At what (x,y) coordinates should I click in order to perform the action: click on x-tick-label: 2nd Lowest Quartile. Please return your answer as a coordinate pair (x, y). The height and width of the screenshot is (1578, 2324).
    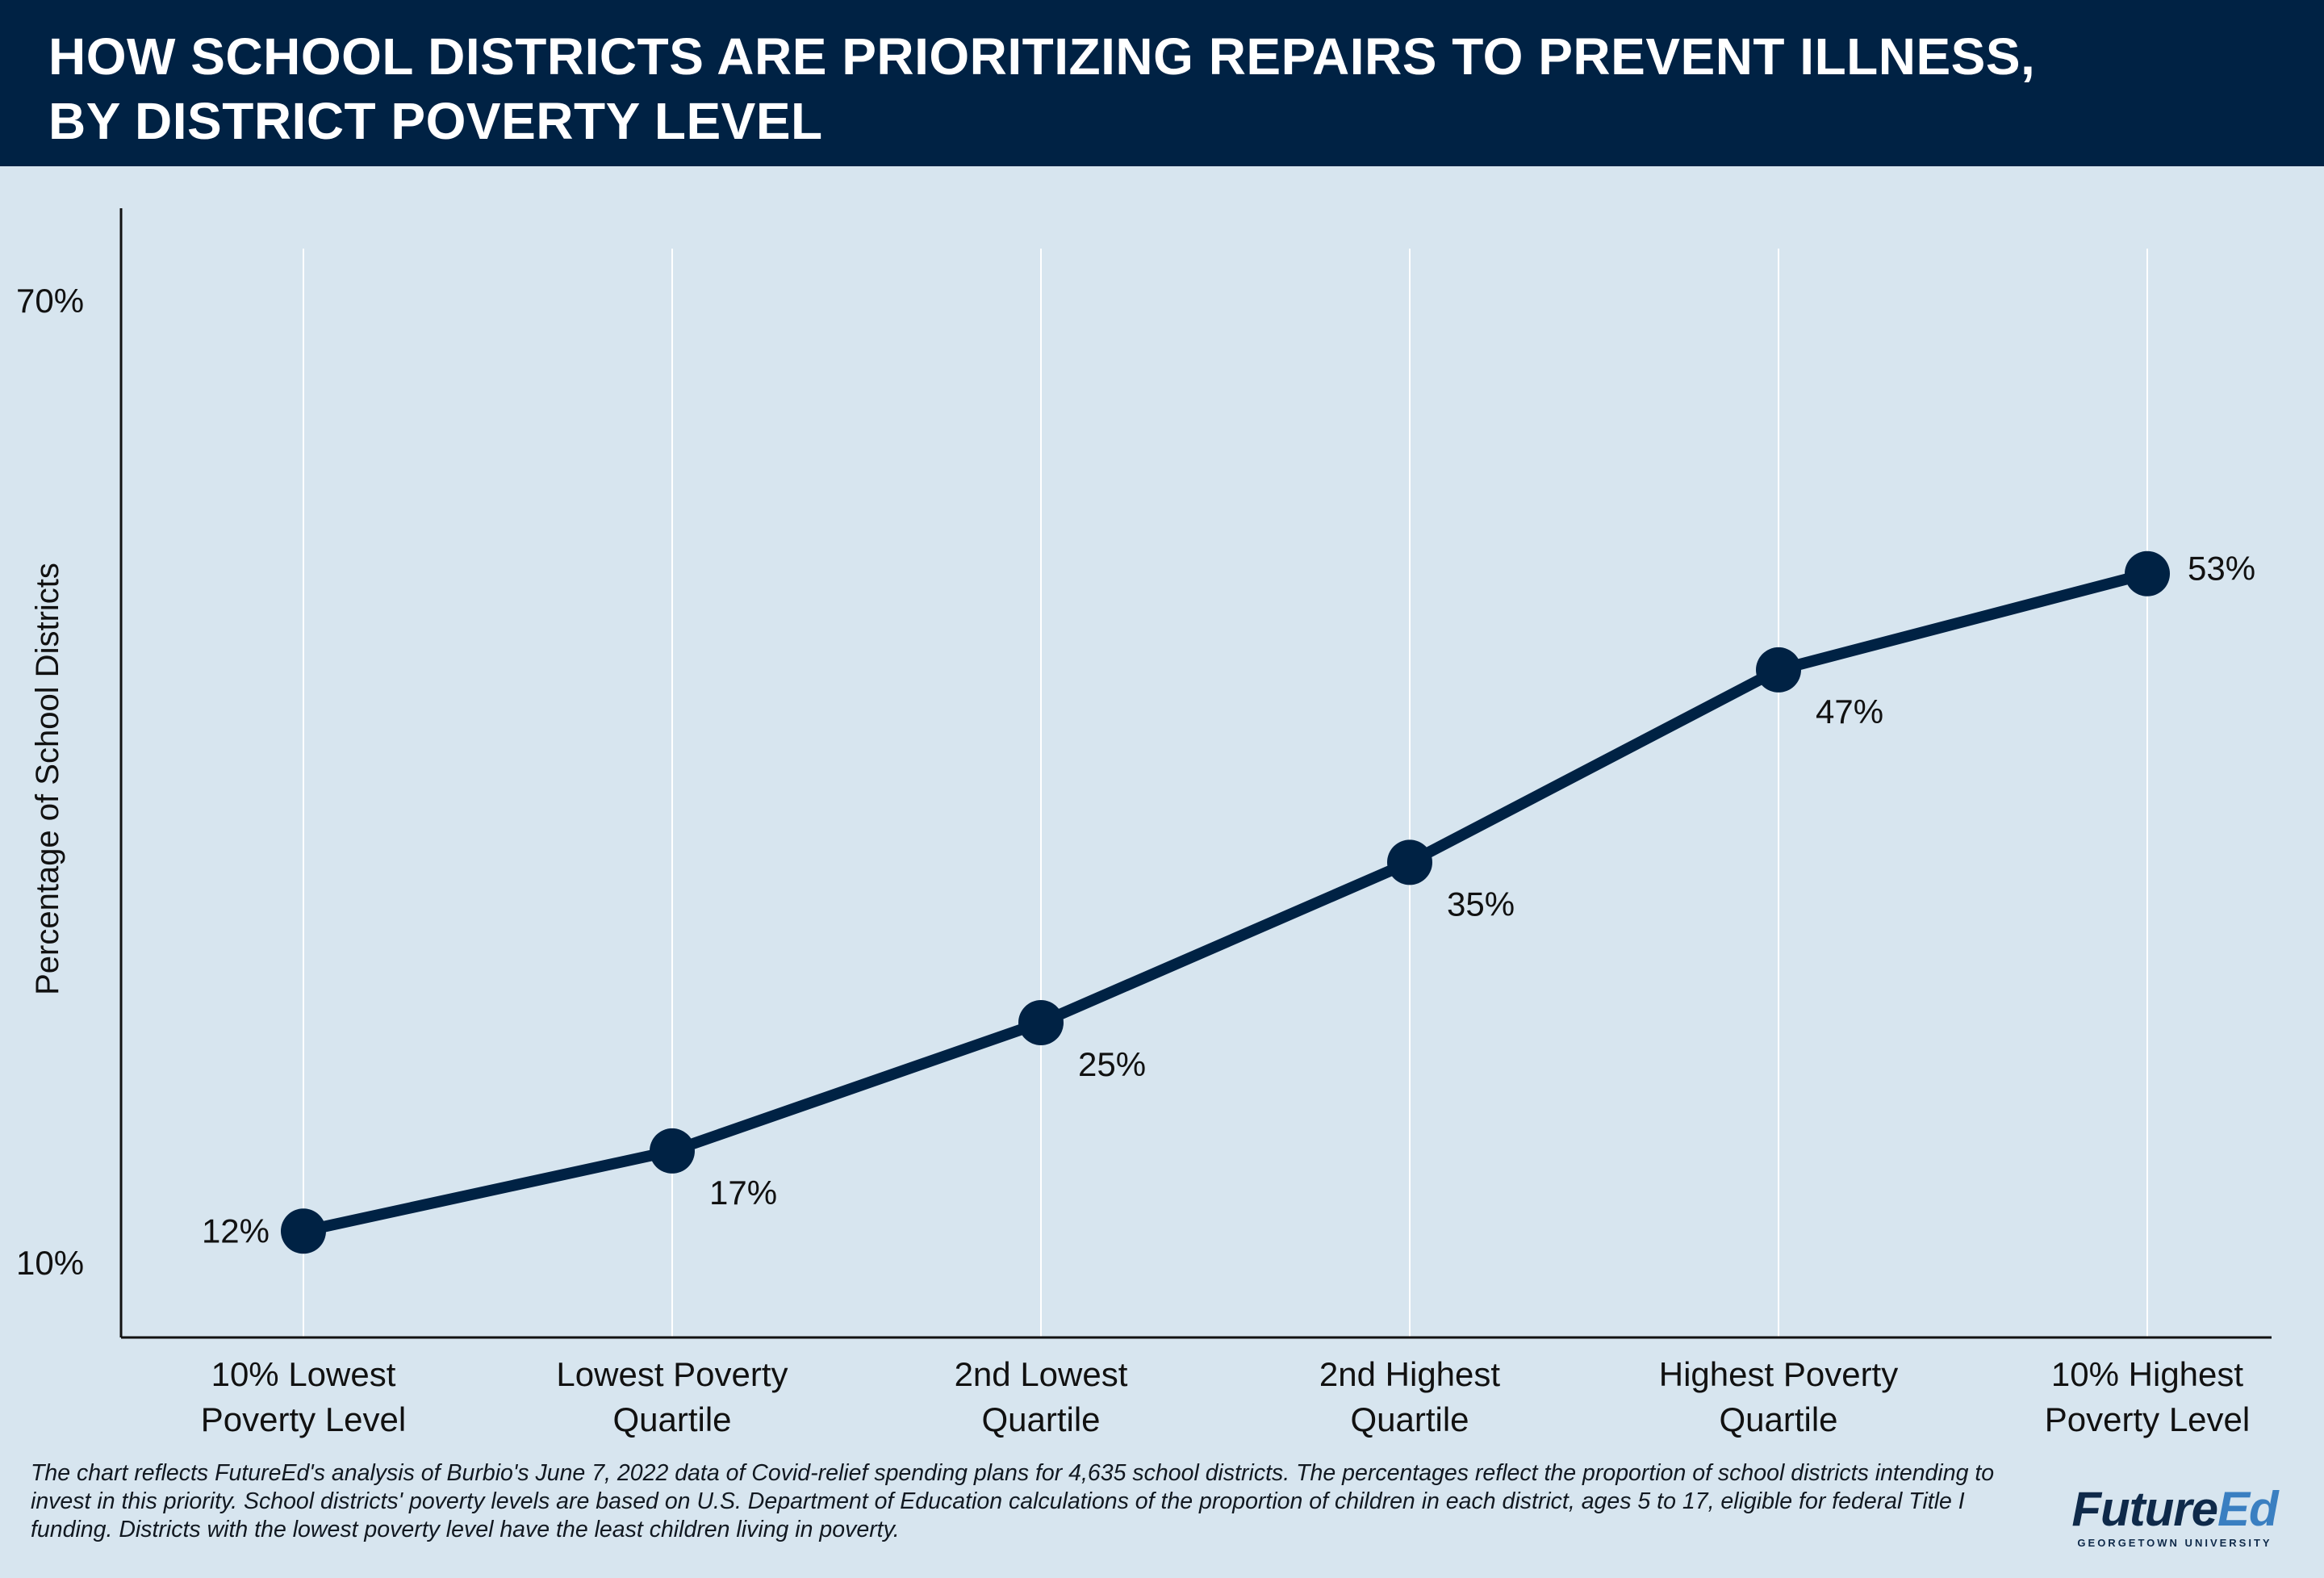
    Looking at the image, I should click on (1042, 1396).